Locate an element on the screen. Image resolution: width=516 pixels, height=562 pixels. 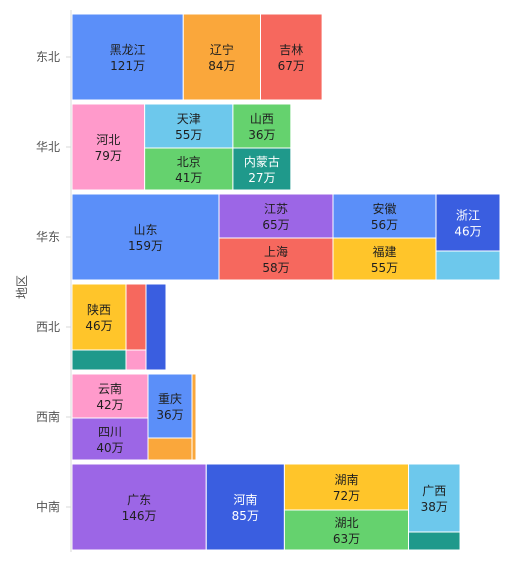
y-axis-title: 地区 is located at coordinates (22, 287).